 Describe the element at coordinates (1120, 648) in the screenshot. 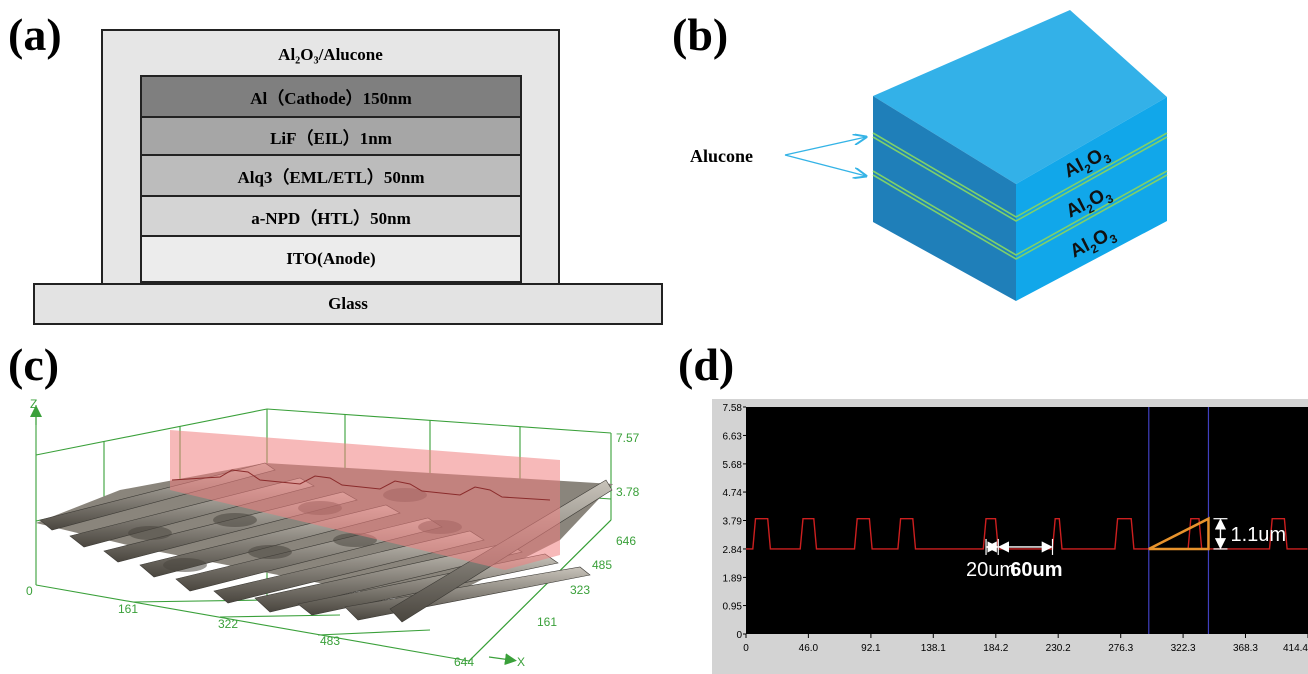

I see `x-tick-label: 276.3` at that location.